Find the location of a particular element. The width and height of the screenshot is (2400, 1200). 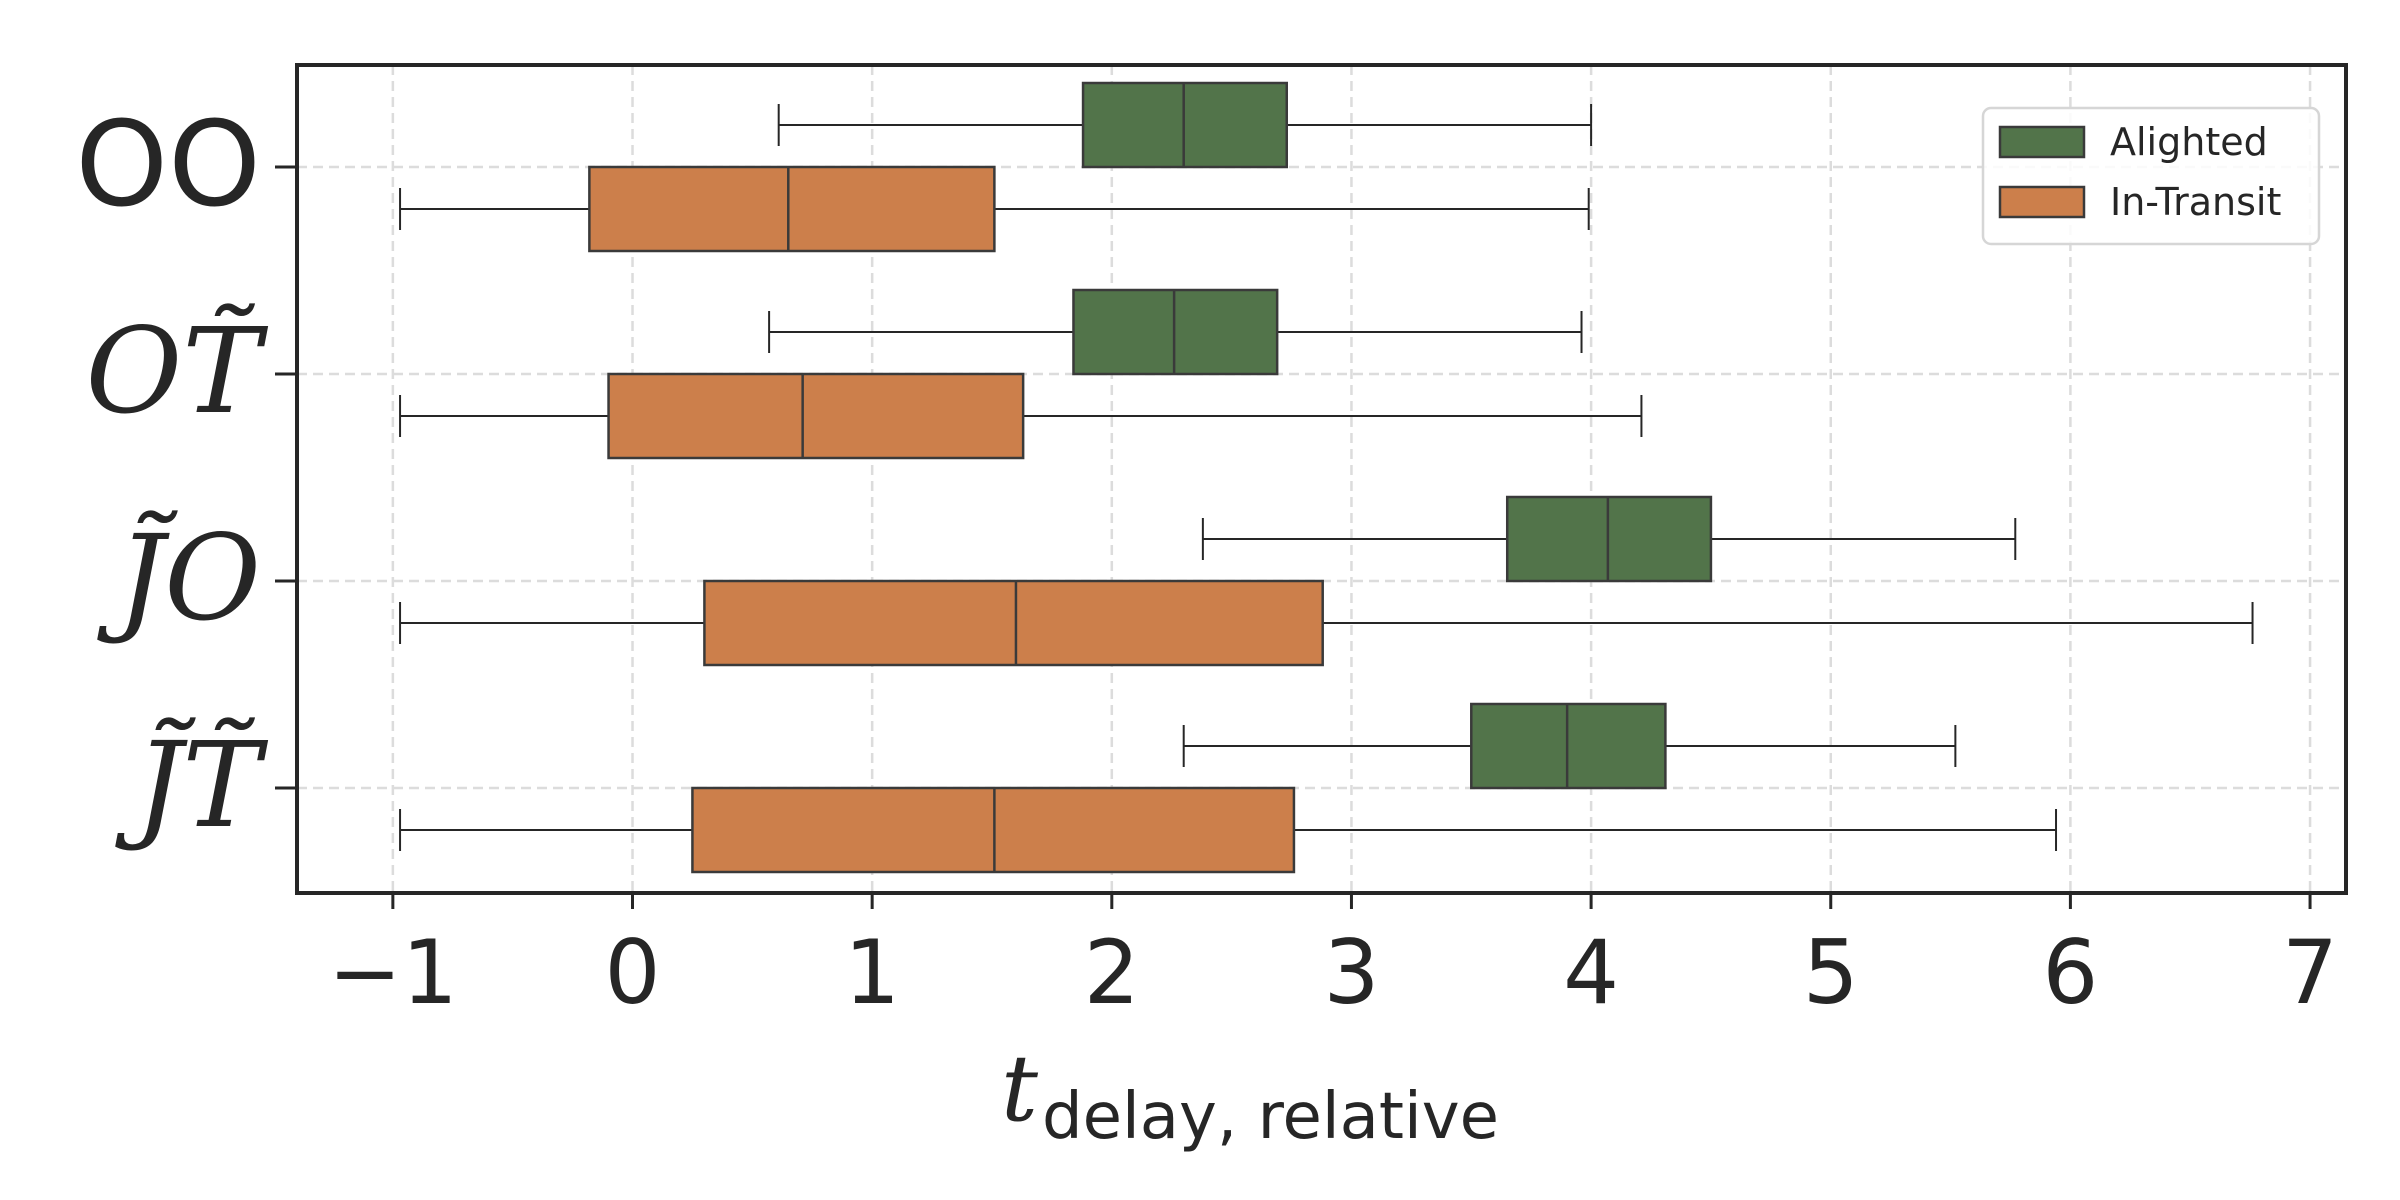

x-tick-label: 6 is located at coordinates (2070, 972).